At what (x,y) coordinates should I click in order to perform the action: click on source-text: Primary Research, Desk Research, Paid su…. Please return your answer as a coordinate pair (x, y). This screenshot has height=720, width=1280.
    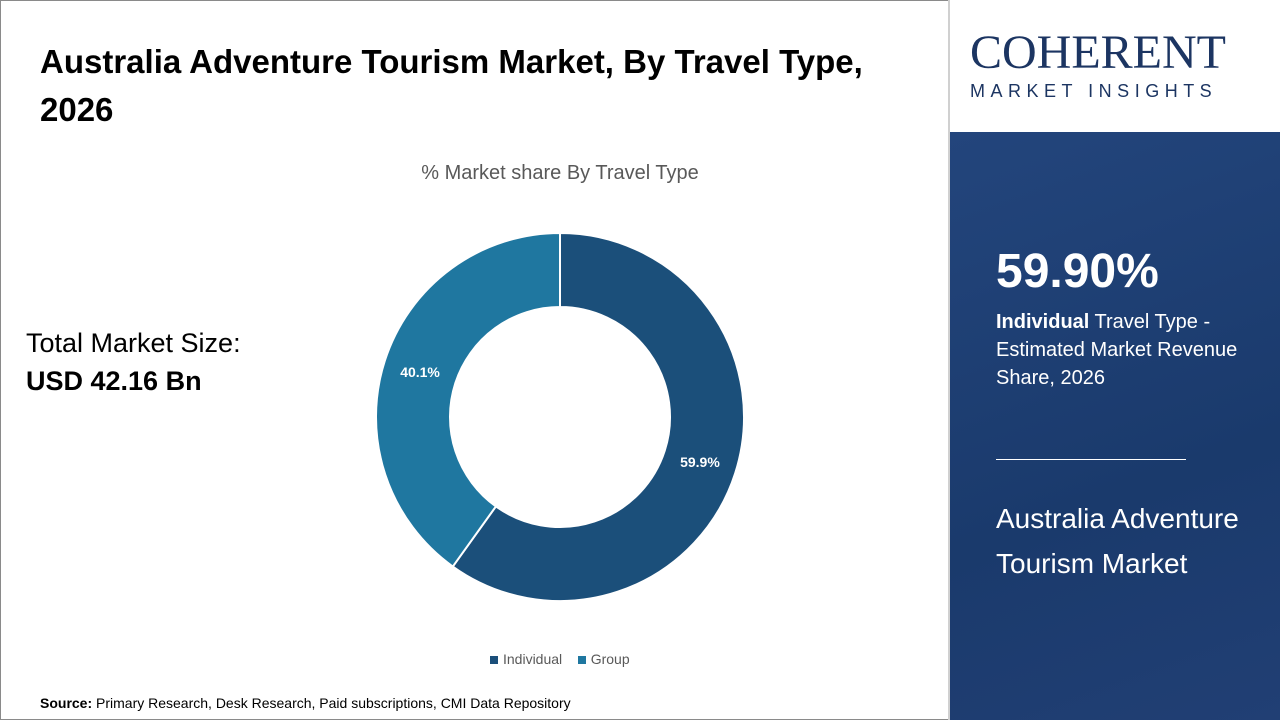
    Looking at the image, I should click on (333, 703).